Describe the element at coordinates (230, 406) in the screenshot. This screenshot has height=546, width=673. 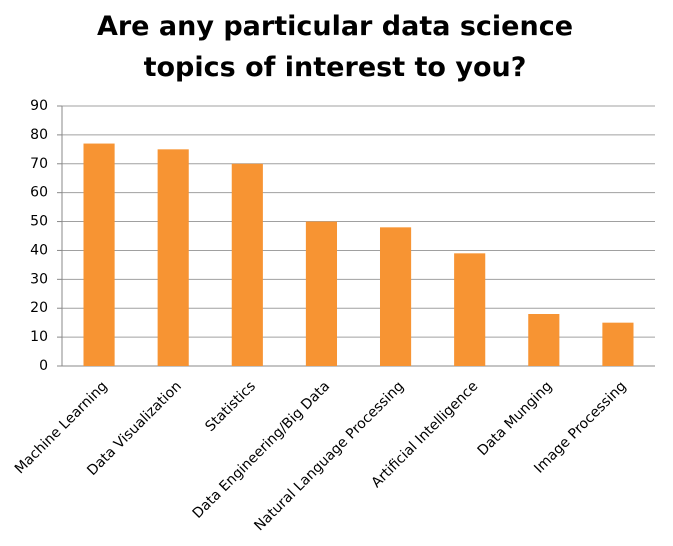
I see `x-tick-label: Statistics` at that location.